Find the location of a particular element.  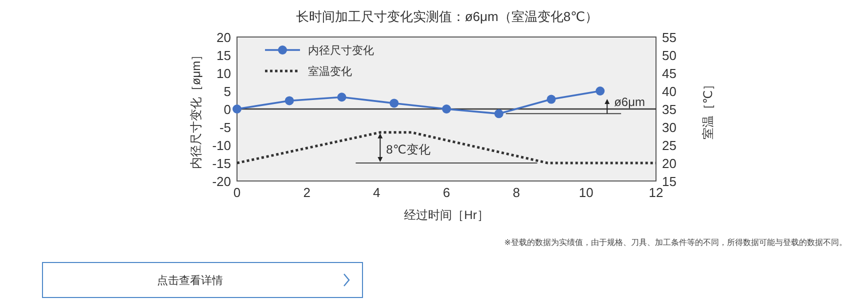

x-tick-label: 4 is located at coordinates (376, 192).